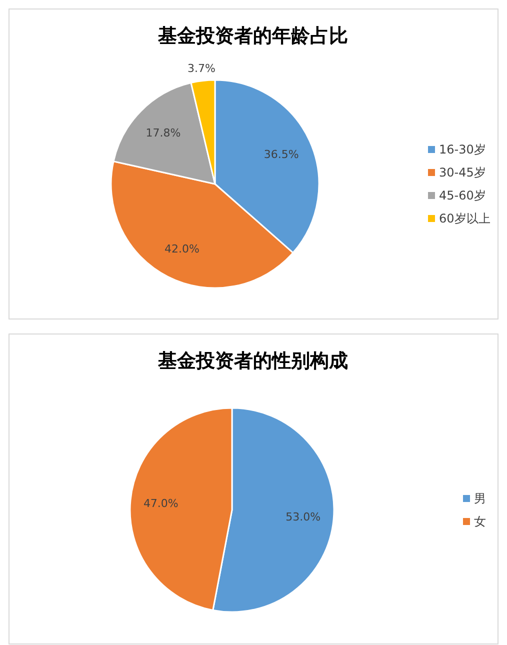 Image resolution: width=507 pixels, height=645 pixels. I want to click on legend-label: 60岁以上, so click(464, 219).